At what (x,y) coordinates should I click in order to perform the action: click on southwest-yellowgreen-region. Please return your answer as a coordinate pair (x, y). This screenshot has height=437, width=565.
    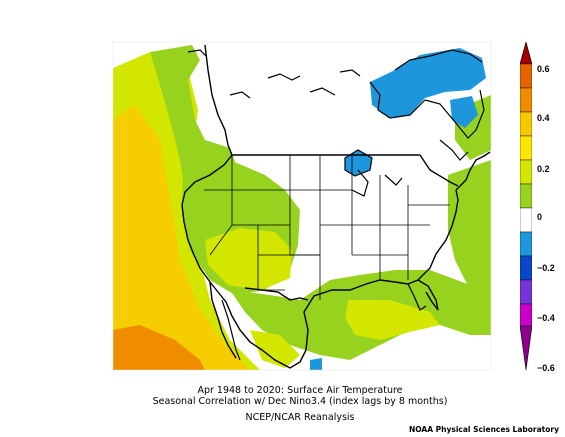
    Looking at the image, I should click on (248, 259).